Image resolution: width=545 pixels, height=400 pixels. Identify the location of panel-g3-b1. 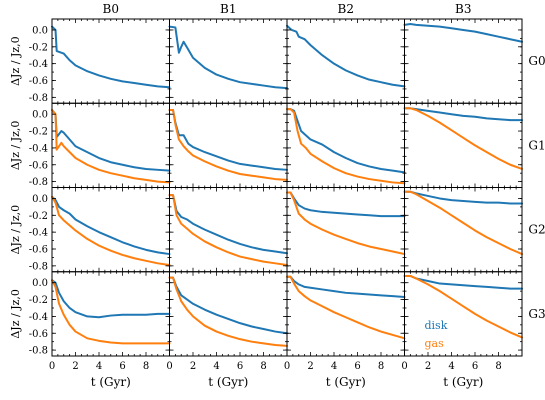
(228, 314).